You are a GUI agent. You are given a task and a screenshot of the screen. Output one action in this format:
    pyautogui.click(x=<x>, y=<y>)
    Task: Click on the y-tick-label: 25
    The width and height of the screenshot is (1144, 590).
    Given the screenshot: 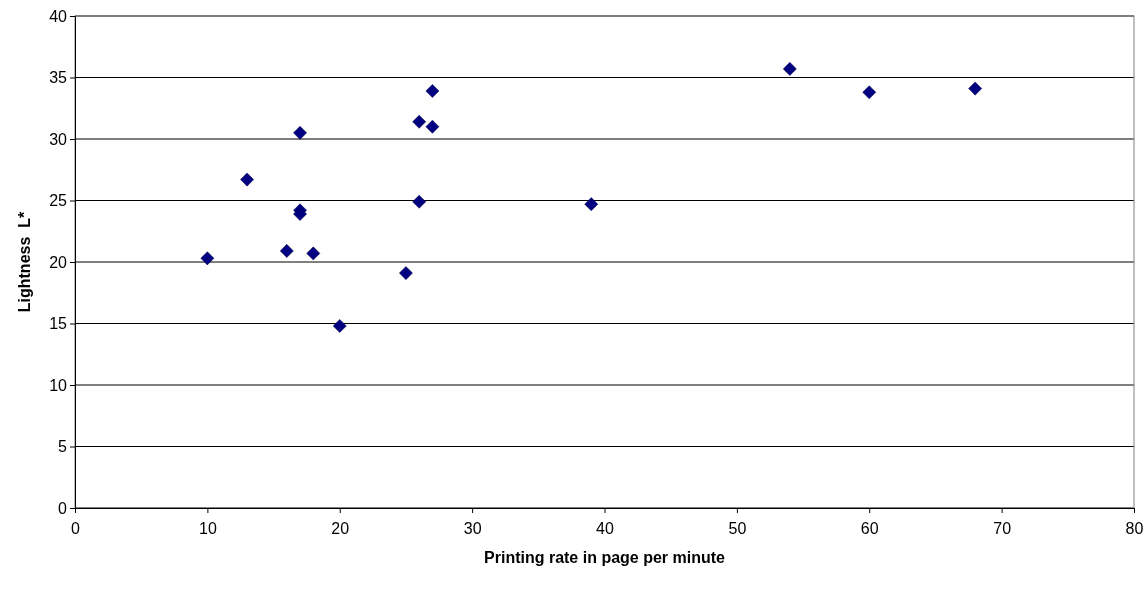 What is the action you would take?
    pyautogui.click(x=58, y=201)
    